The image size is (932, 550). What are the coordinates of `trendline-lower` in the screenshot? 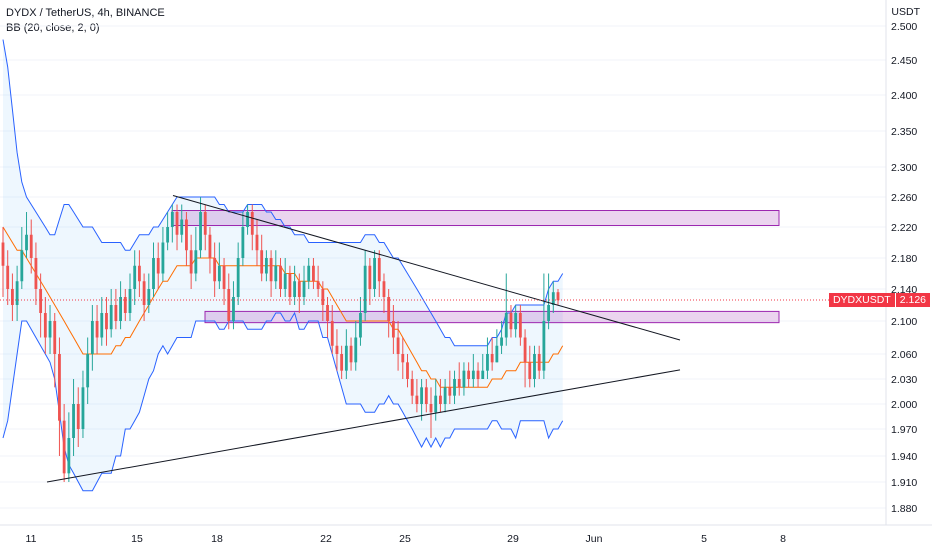 It's located at (363, 426).